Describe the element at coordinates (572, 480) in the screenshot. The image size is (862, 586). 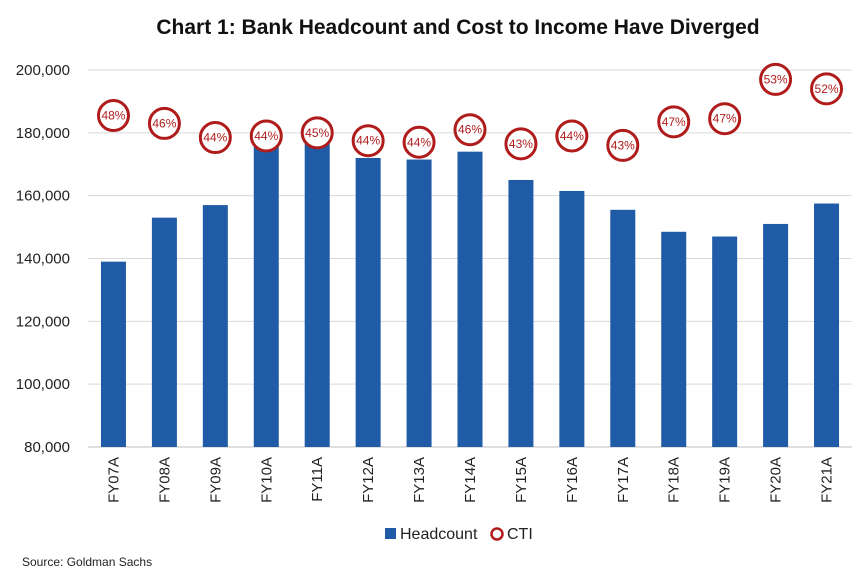
I see `x-tick-label: FY16A` at that location.